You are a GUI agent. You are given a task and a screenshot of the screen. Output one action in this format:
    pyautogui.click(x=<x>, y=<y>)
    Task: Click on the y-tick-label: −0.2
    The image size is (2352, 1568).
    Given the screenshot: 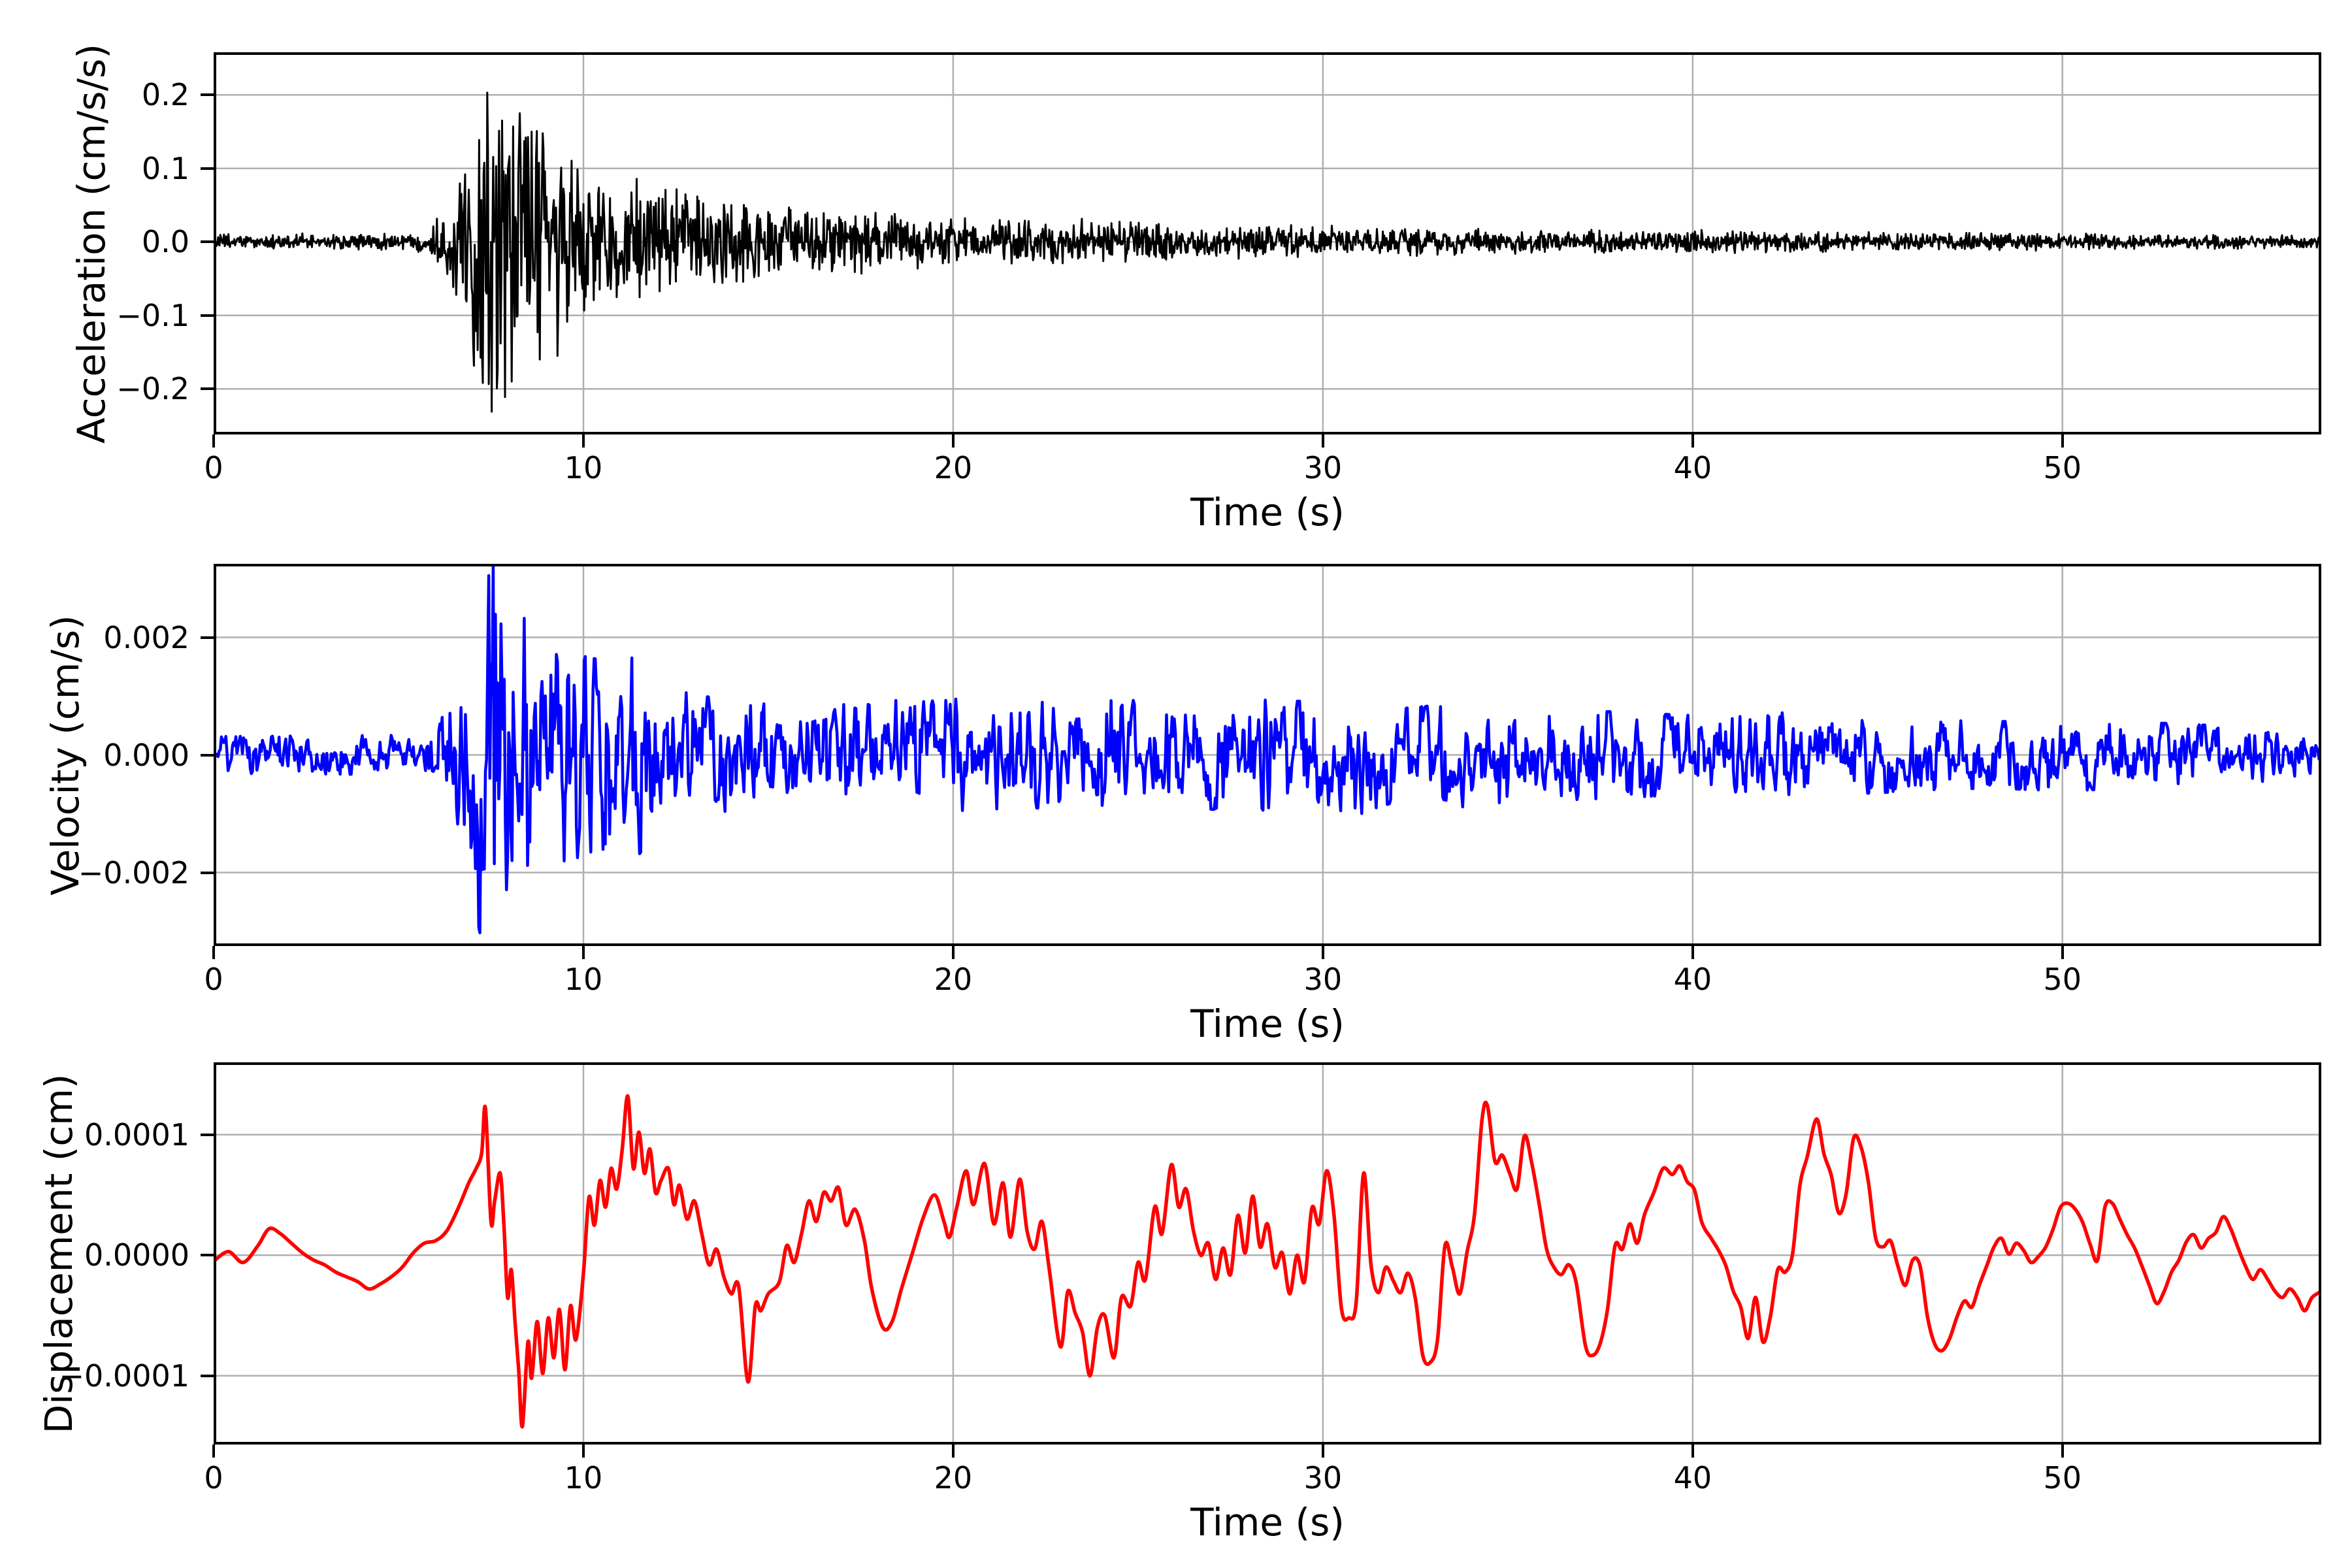 What is the action you would take?
    pyautogui.click(x=152, y=389)
    